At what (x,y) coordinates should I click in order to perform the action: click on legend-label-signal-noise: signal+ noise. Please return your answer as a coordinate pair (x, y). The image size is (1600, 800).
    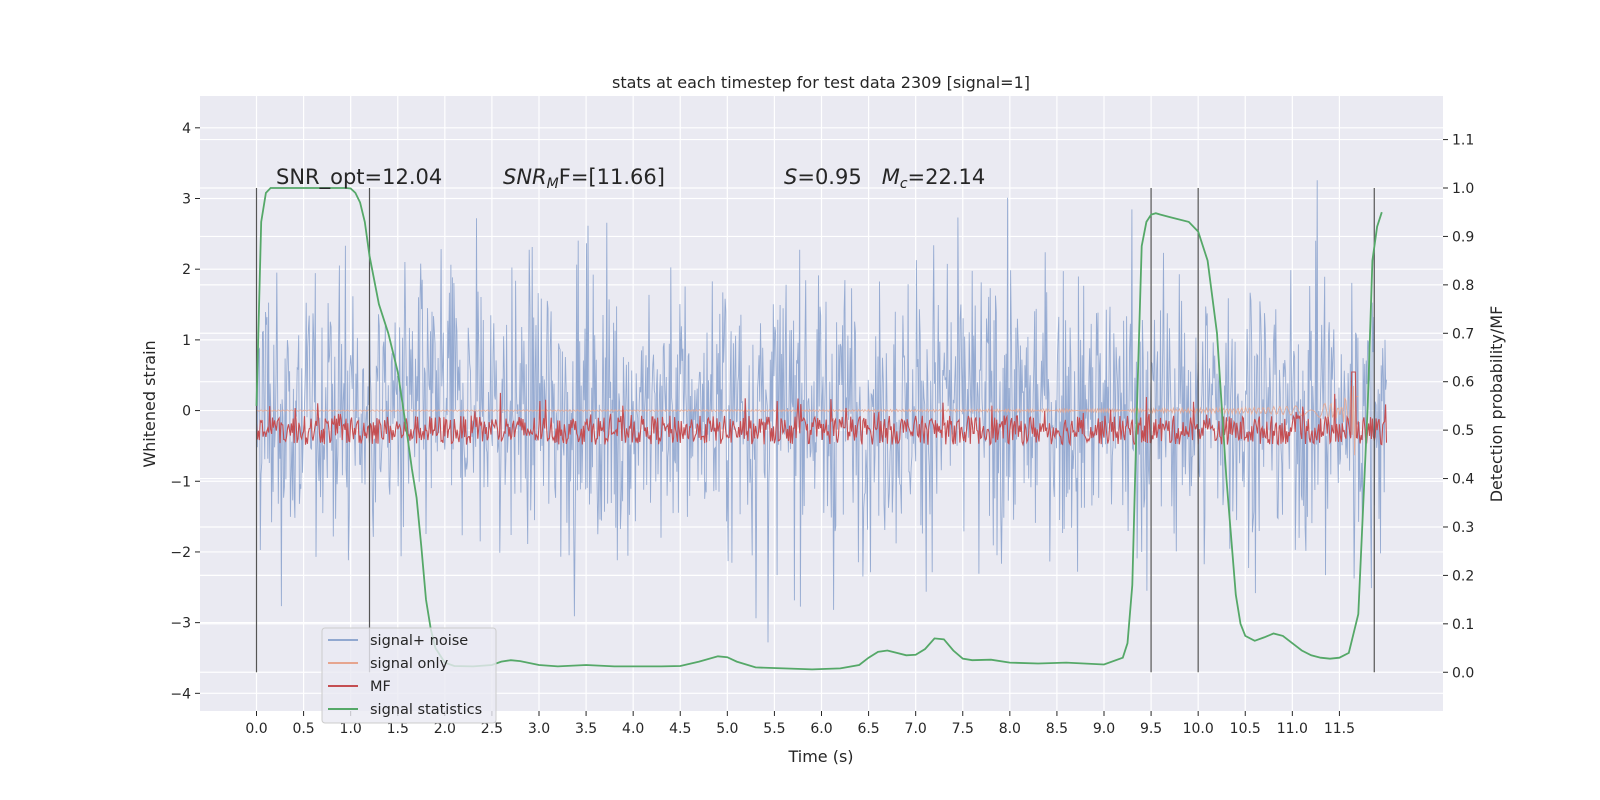
    Looking at the image, I should click on (419, 641).